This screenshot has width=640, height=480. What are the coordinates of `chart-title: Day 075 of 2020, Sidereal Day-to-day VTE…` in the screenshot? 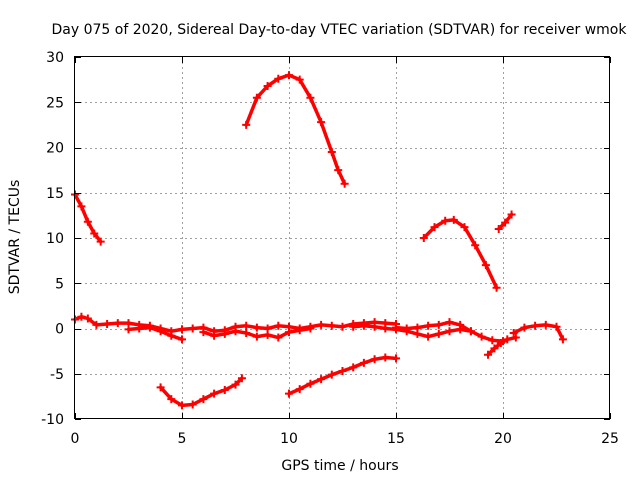 It's located at (340, 30).